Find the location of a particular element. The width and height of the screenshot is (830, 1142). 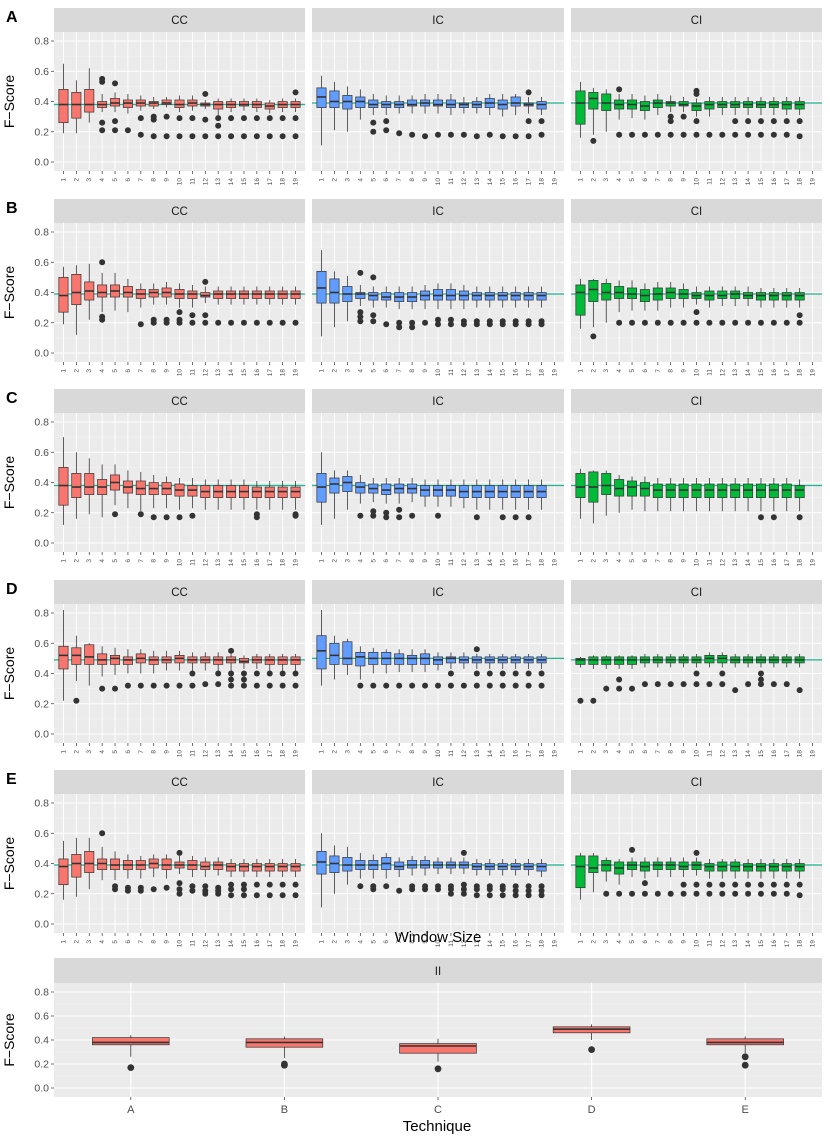

x-tick-label: 12 is located at coordinates (722, 754).